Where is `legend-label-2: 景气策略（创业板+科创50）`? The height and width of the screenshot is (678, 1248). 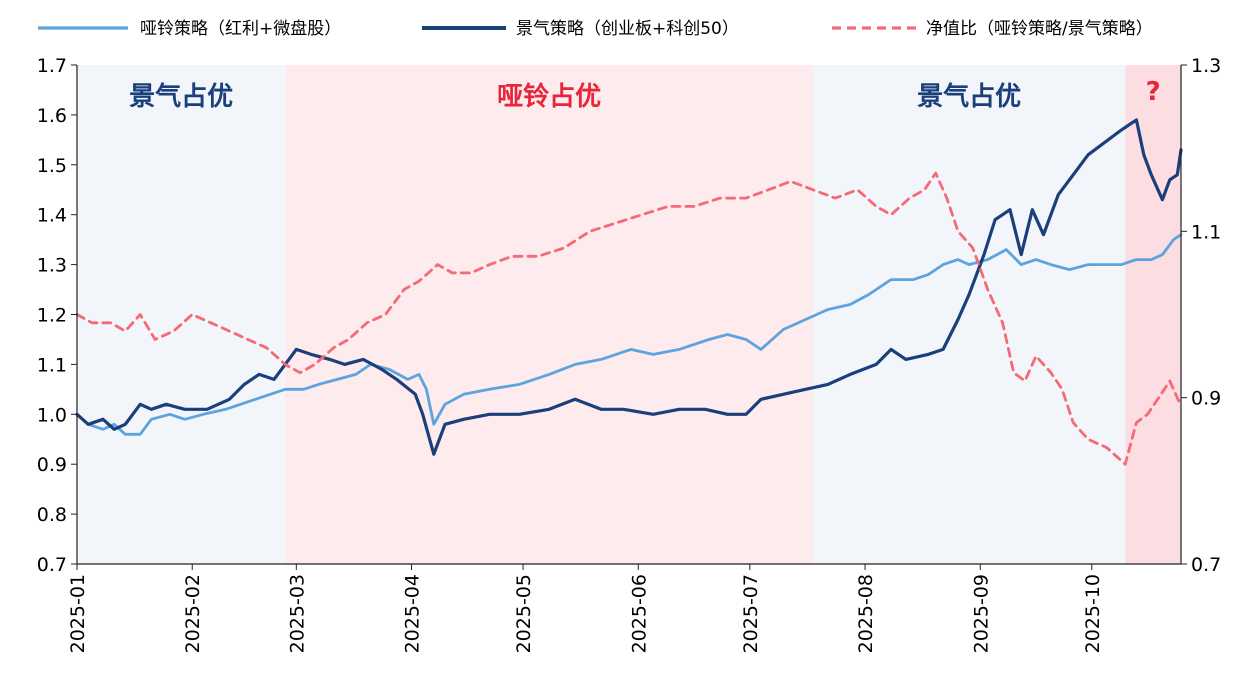
legend-label-2: 景气策略（创业板+科创50） is located at coordinates (627, 29).